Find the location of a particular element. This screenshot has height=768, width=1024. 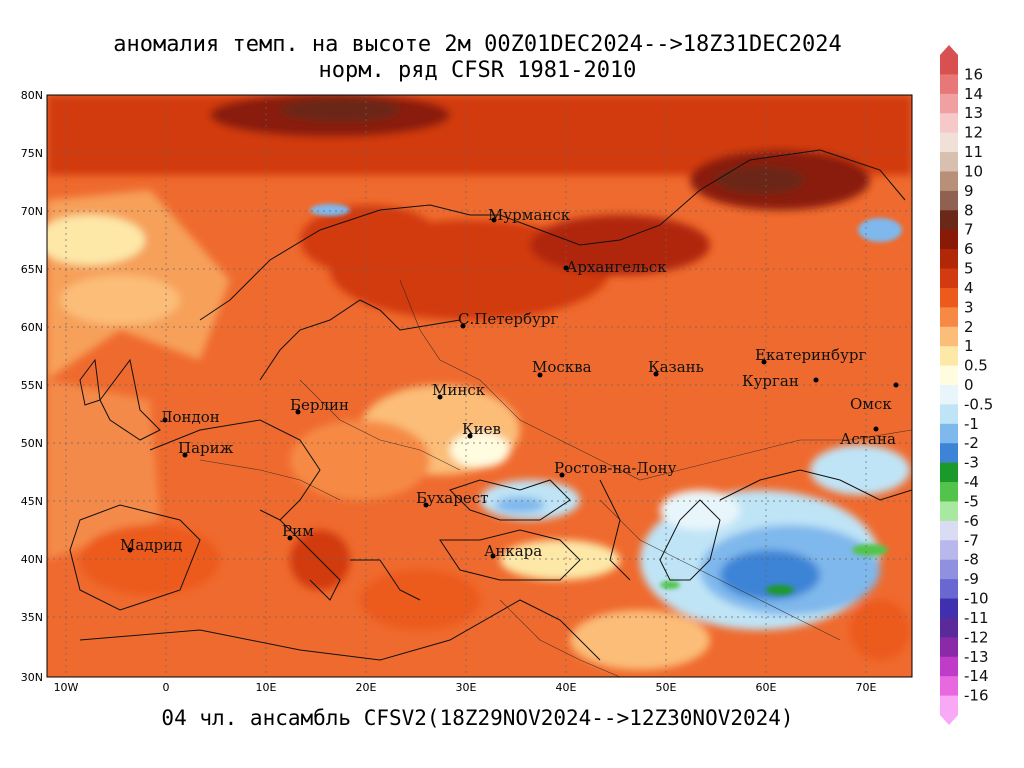

city-label: Лондон is located at coordinates (190, 417).